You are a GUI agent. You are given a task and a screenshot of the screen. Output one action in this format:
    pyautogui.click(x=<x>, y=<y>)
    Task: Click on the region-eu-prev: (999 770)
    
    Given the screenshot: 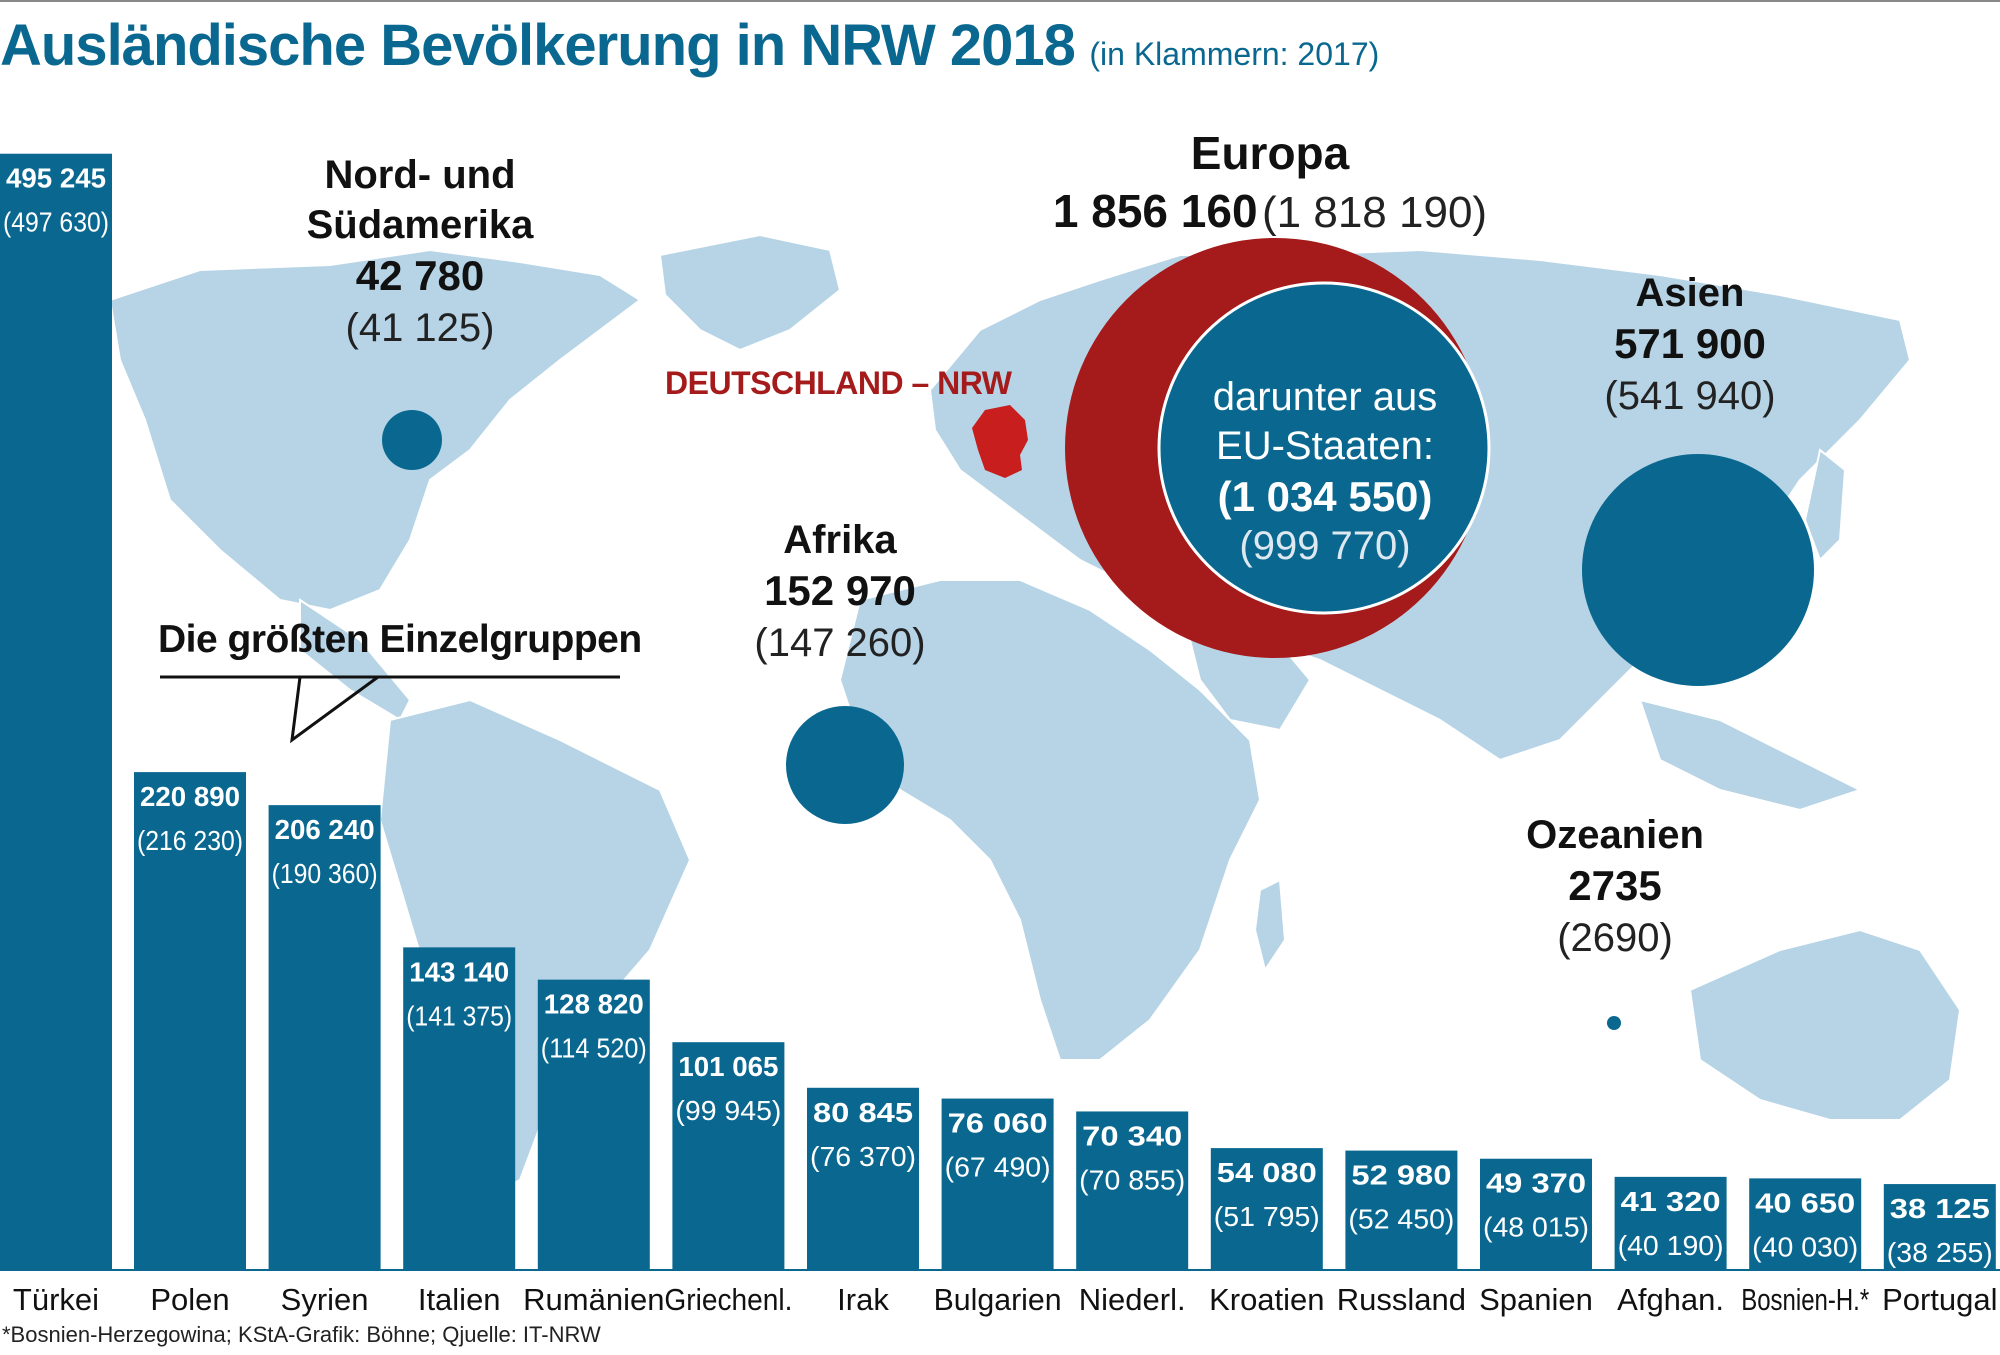 What is the action you would take?
    pyautogui.click(x=1325, y=545)
    